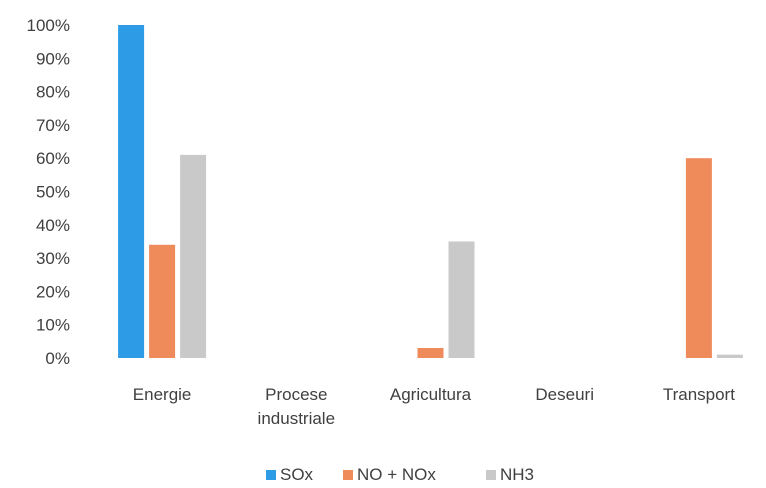  Describe the element at coordinates (53, 291) in the screenshot. I see `y-tick-label: 20%` at that location.